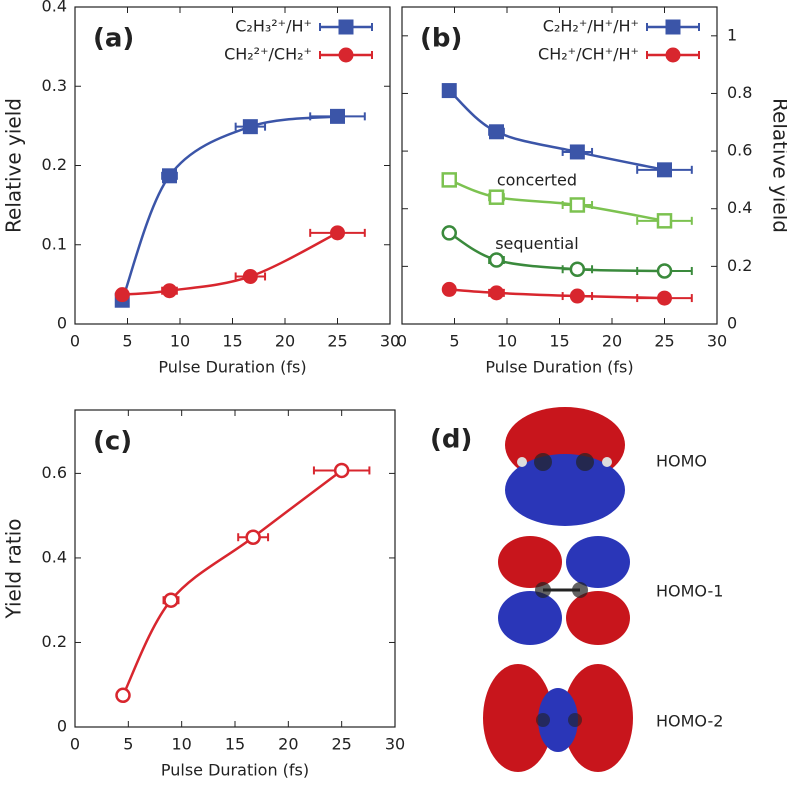  Describe the element at coordinates (591, 26) in the screenshot. I see `legend-label: C₂H₂⁺/H⁺/H⁺` at that location.